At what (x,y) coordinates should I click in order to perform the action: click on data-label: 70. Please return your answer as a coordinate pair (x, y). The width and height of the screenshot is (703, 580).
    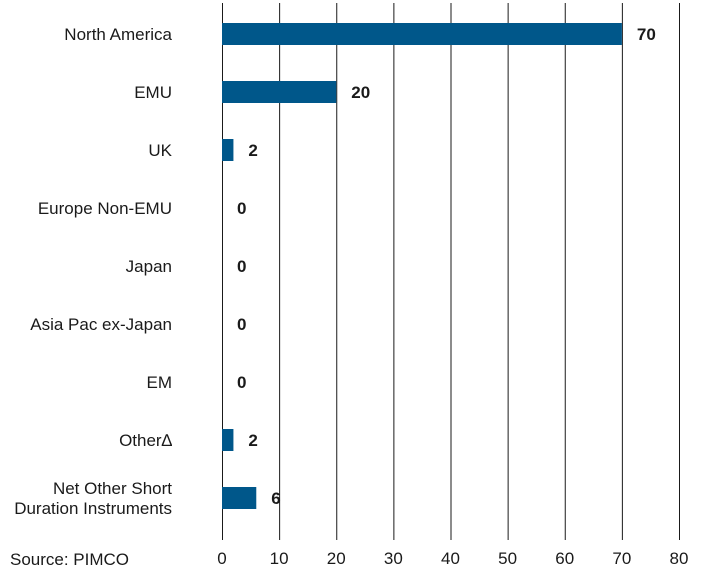
    Looking at the image, I should click on (646, 34).